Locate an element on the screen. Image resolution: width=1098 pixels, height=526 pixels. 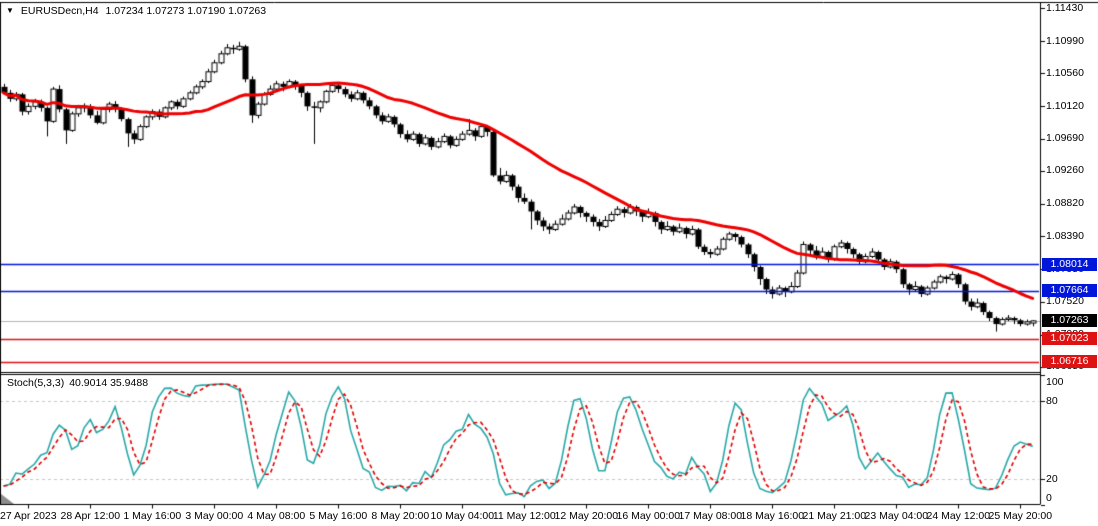
price-tick-label: 1.07520 is located at coordinates (1065, 301).